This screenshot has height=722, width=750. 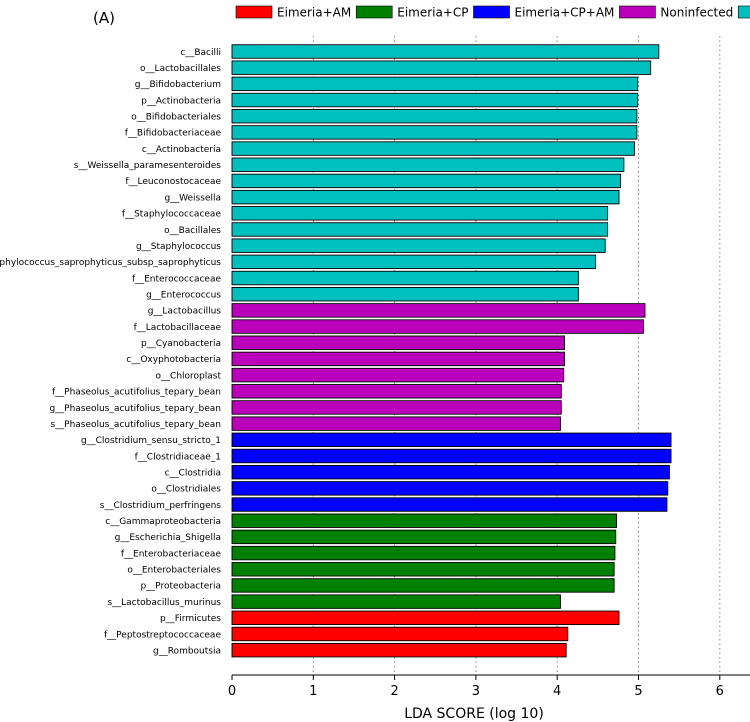 What do you see at coordinates (394, 691) in the screenshot?
I see `x-tick-label: 2` at bounding box center [394, 691].